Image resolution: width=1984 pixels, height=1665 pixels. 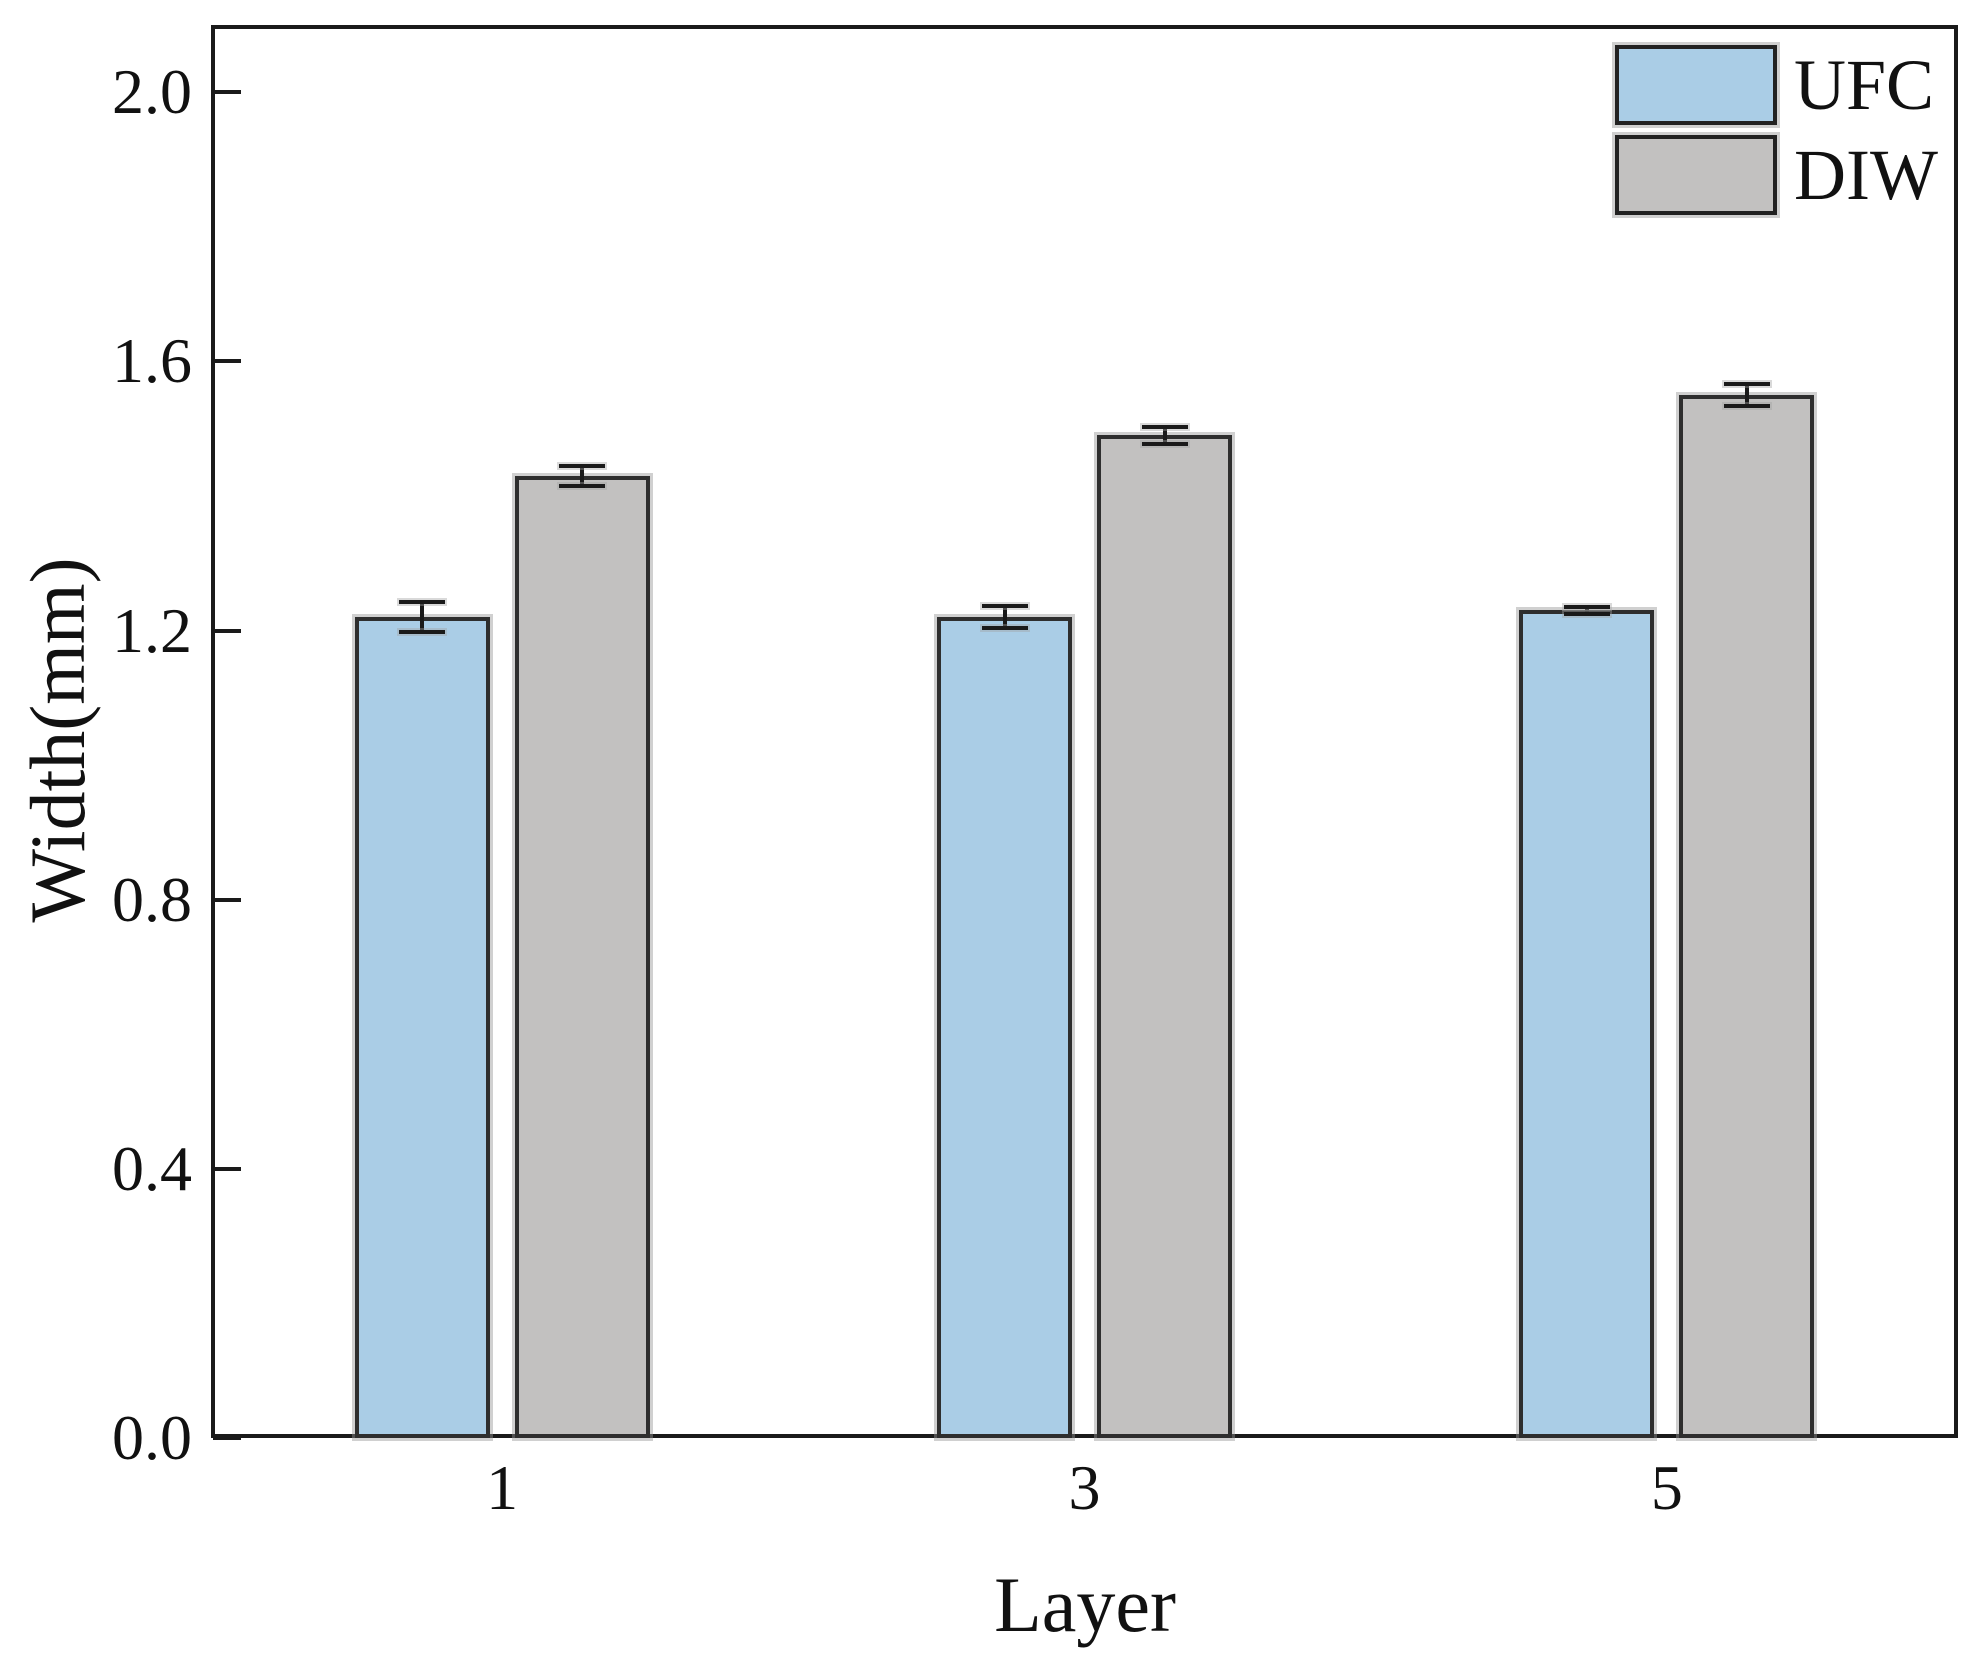 I want to click on x-tick-label: 5, so click(x=1666, y=1487).